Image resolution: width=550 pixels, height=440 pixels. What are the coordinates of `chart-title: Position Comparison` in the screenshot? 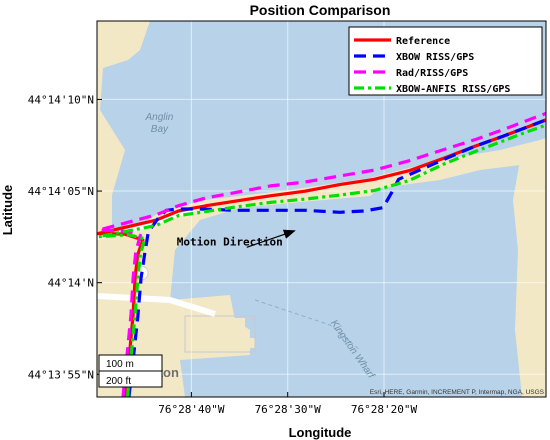 It's located at (320, 10).